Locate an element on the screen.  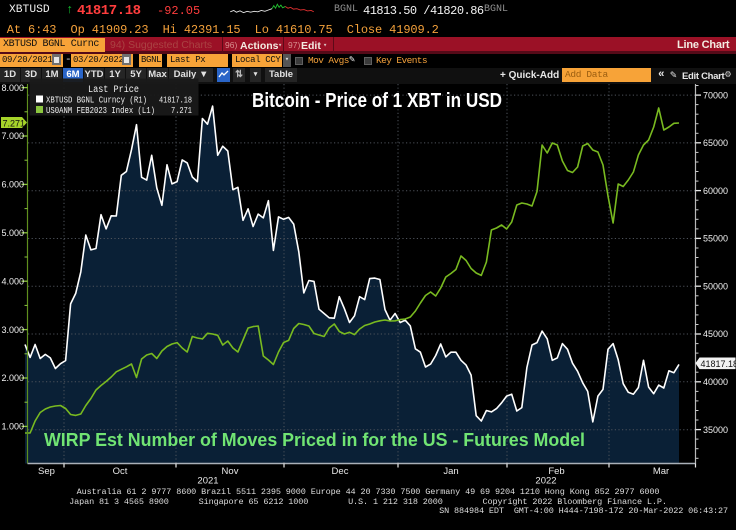
svg-text: Jan is located at coordinates (450, 471).